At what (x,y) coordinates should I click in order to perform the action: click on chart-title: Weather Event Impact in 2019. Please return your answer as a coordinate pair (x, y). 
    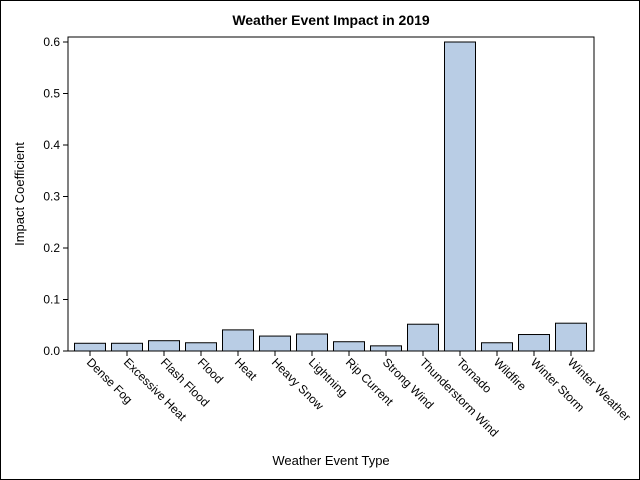
    Looking at the image, I should click on (331, 20).